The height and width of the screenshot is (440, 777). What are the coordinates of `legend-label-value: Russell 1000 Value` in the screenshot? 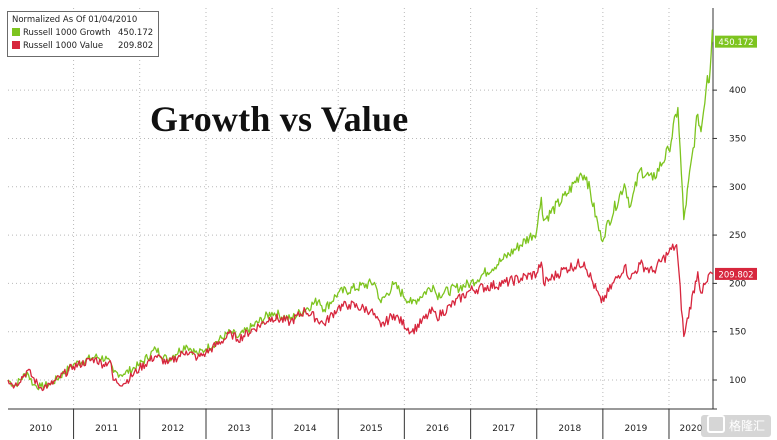 It's located at (63, 46).